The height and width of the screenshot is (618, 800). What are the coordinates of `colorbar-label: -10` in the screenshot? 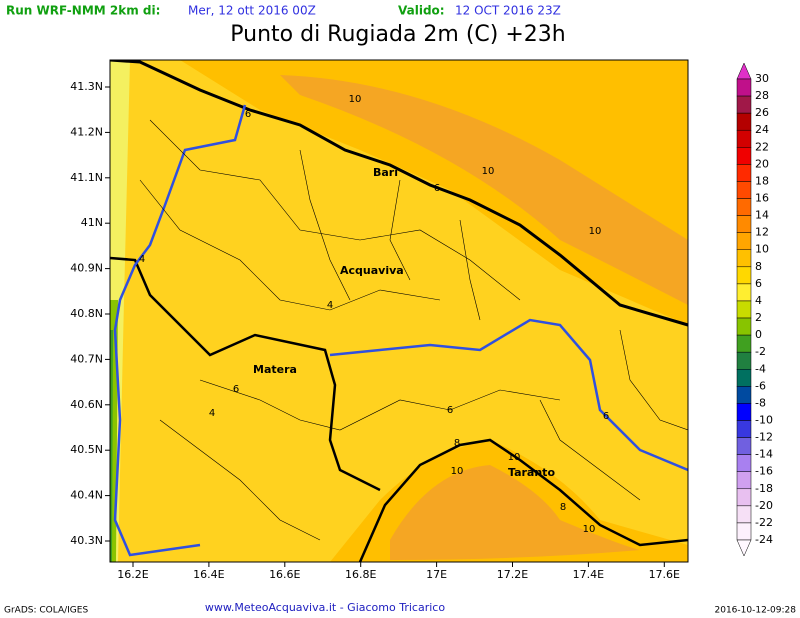 It's located at (764, 419).